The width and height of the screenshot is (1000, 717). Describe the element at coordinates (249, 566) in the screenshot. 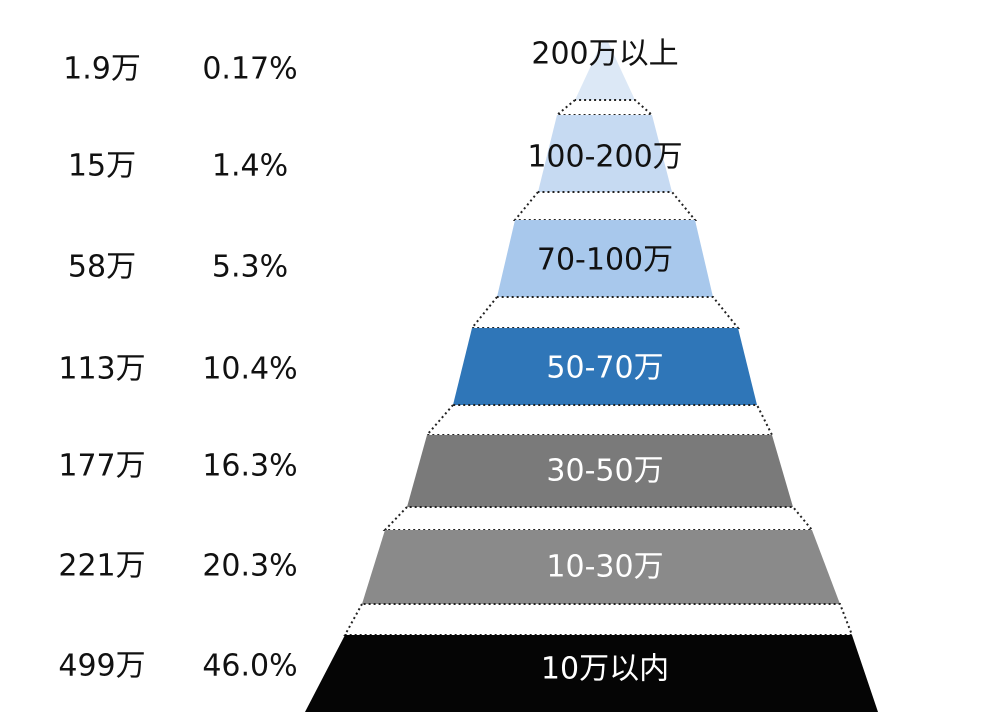

I see `percent-label: 20.3%` at that location.